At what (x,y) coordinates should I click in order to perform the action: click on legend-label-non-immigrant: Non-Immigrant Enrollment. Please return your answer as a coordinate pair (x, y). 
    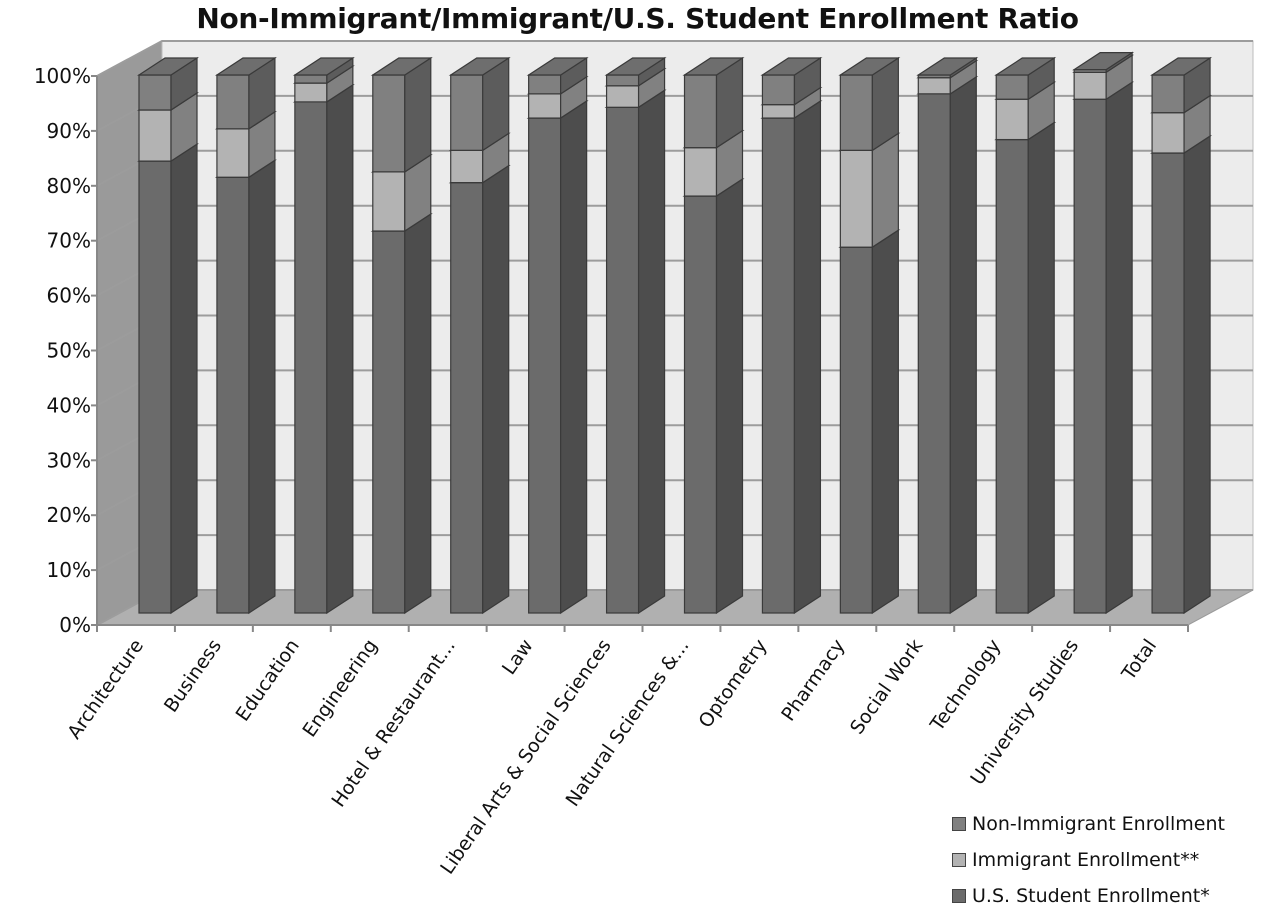
    Looking at the image, I should click on (1098, 824).